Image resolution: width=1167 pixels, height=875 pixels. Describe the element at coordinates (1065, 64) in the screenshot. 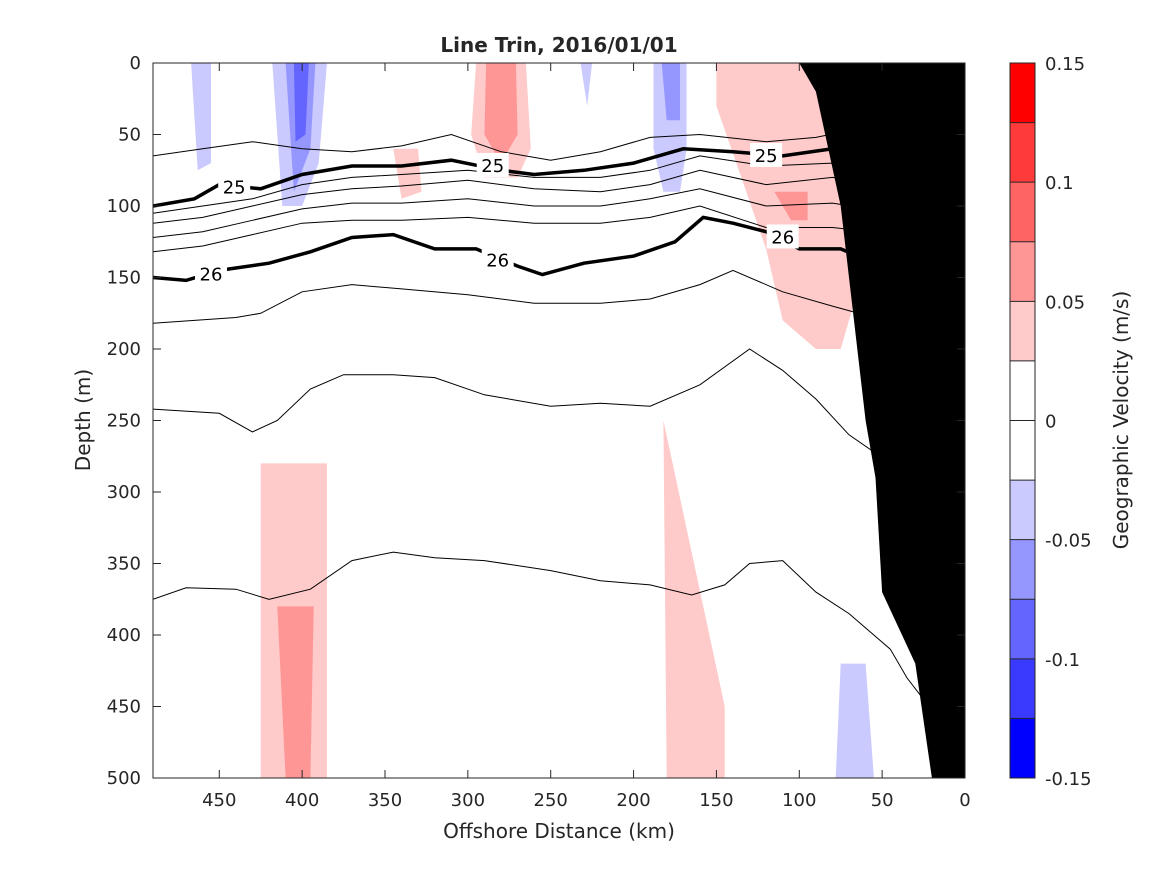

I see `colorbar-tick-label: 0.15` at that location.